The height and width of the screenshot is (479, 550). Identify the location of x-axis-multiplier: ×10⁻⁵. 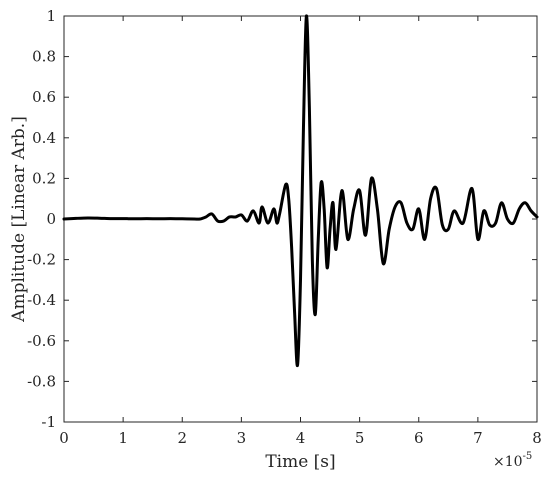
(512, 460).